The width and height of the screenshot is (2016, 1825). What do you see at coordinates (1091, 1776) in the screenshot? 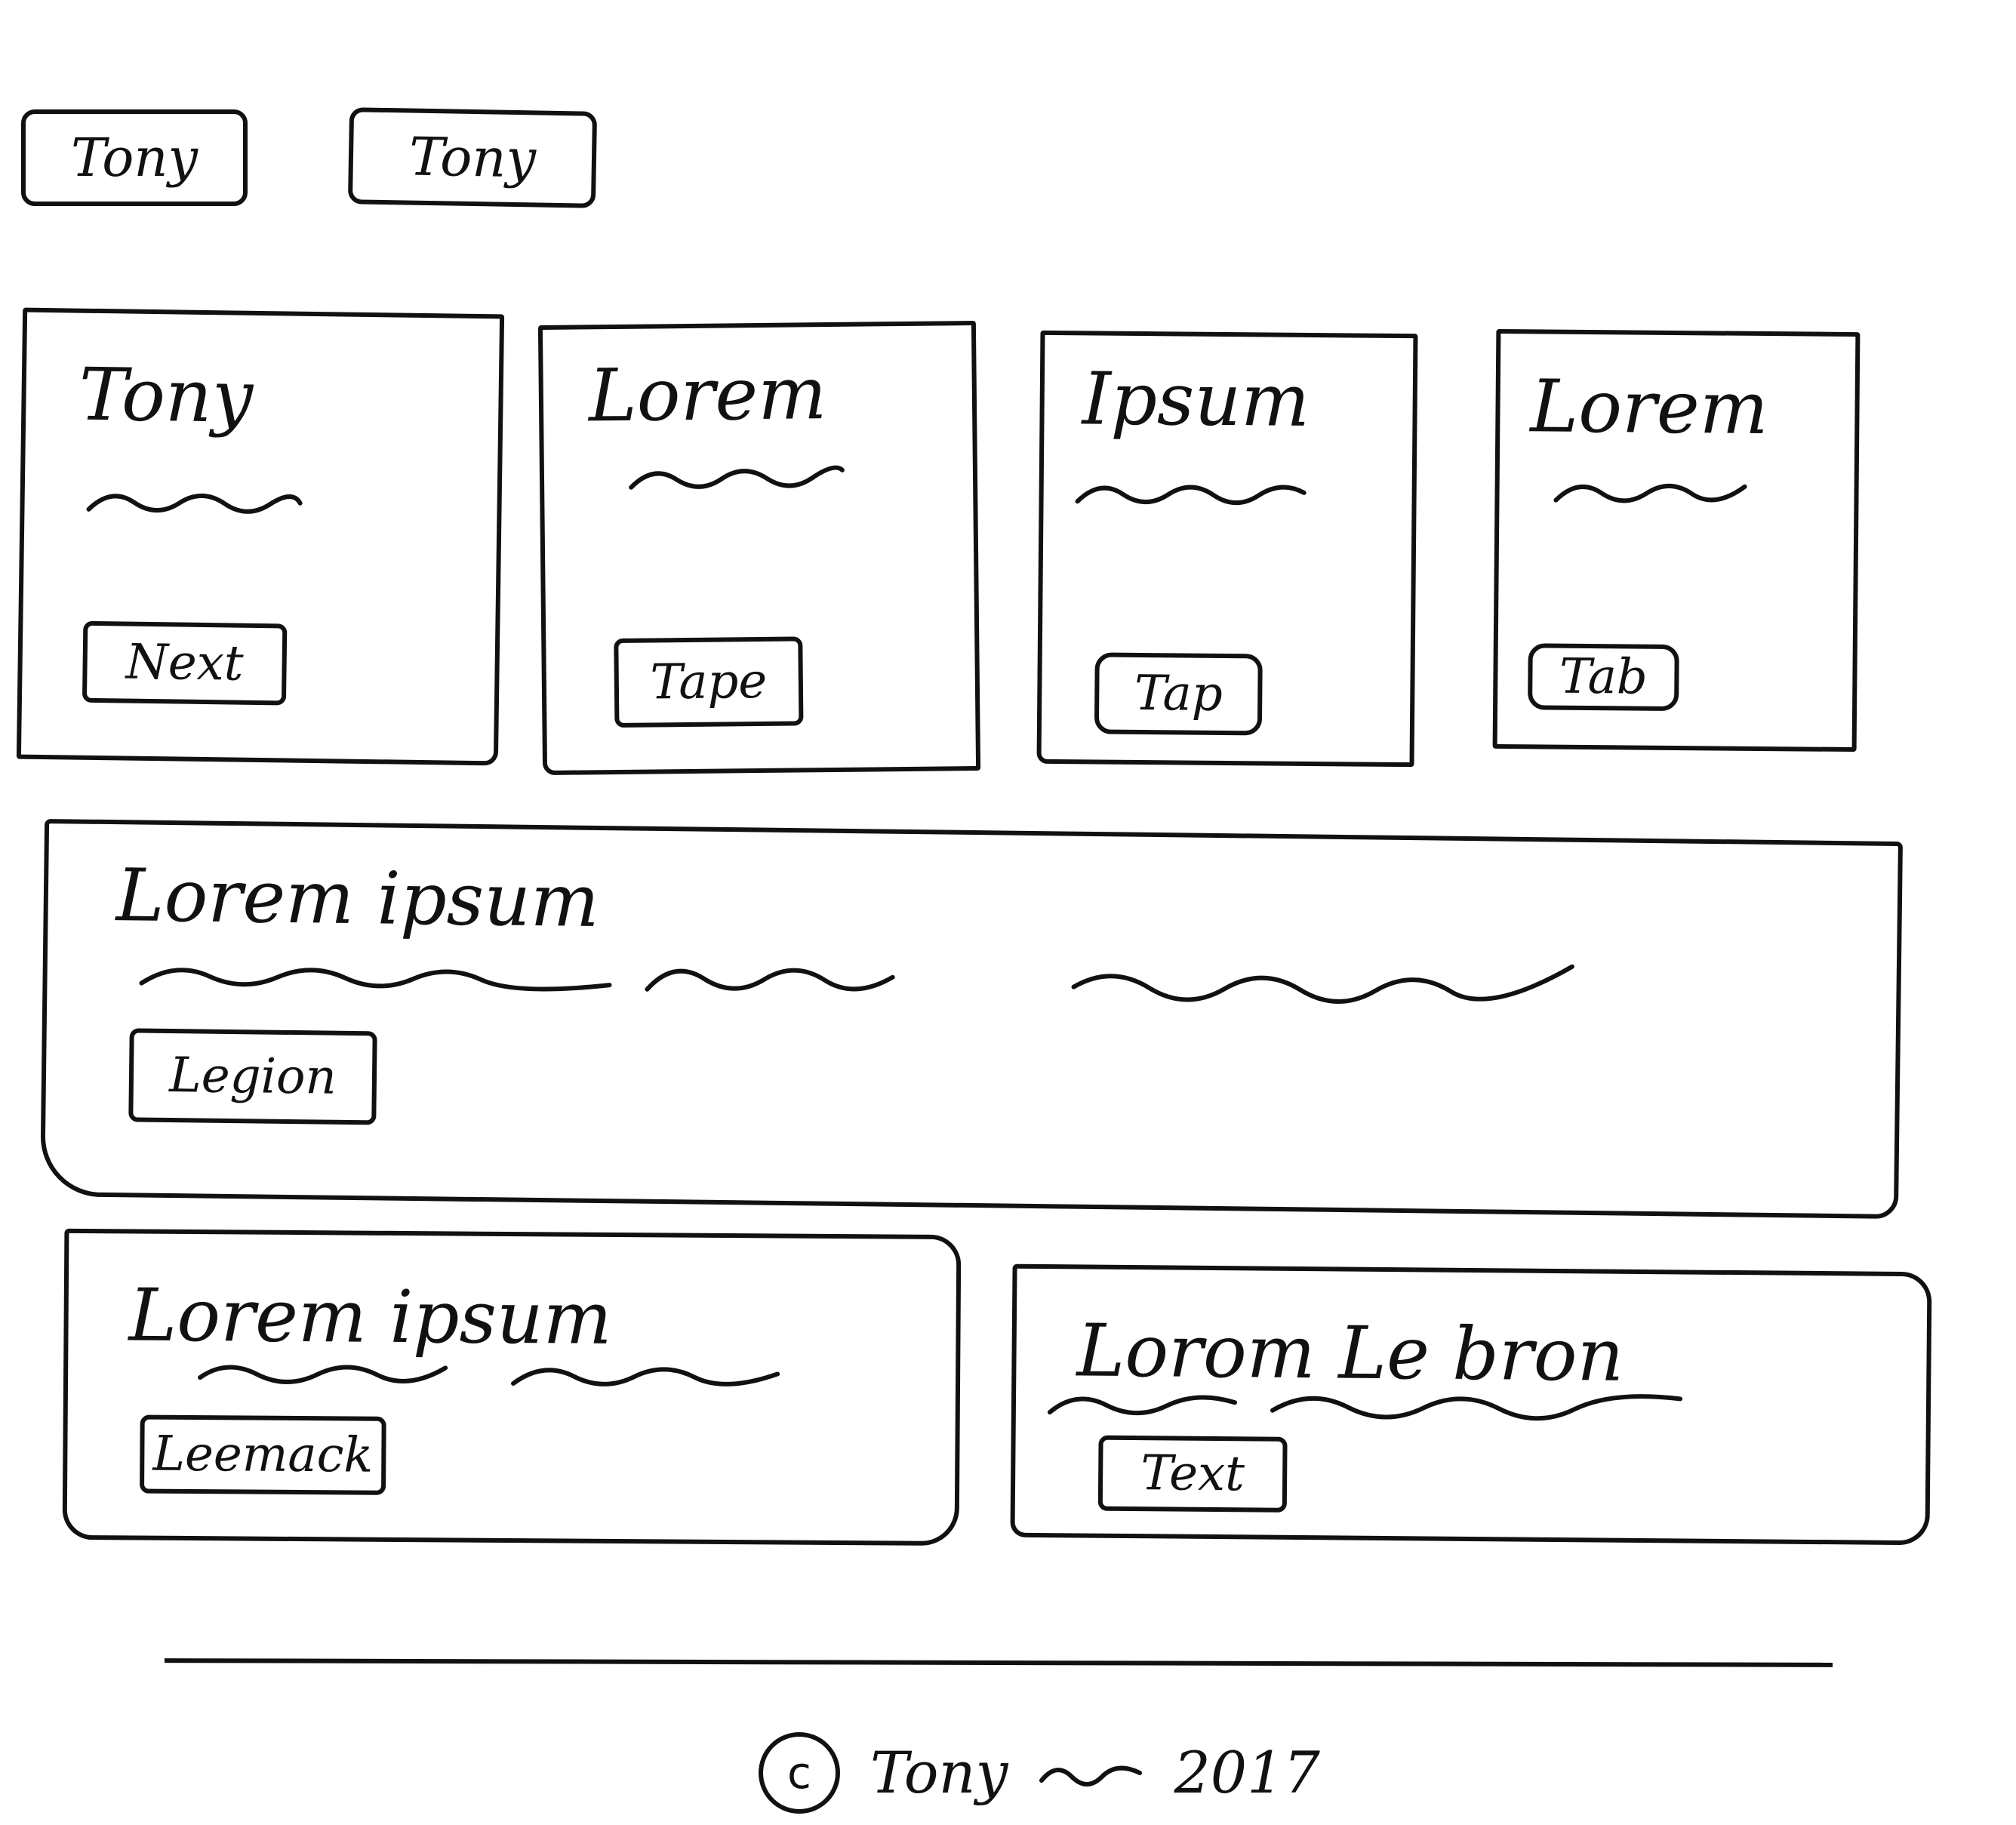
I see `footer-squiggle-text` at bounding box center [1091, 1776].